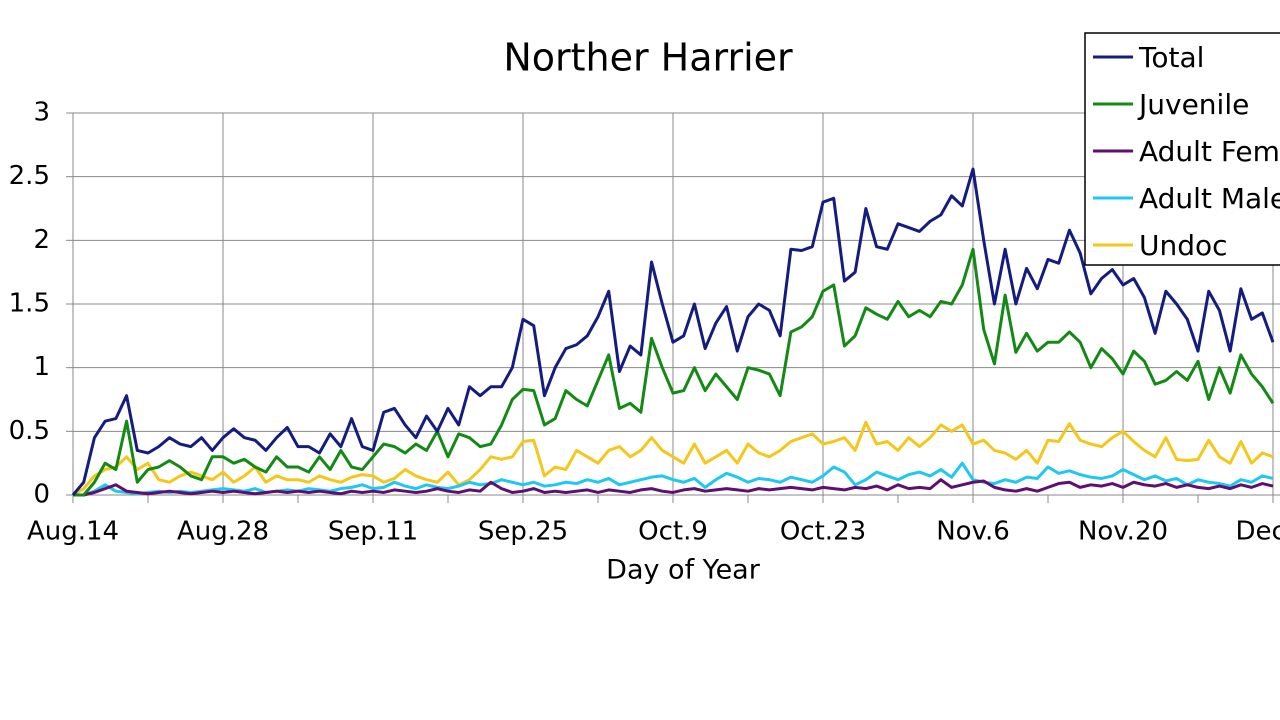  What do you see at coordinates (1183, 245) in the screenshot?
I see `legend-label: Undoc` at bounding box center [1183, 245].